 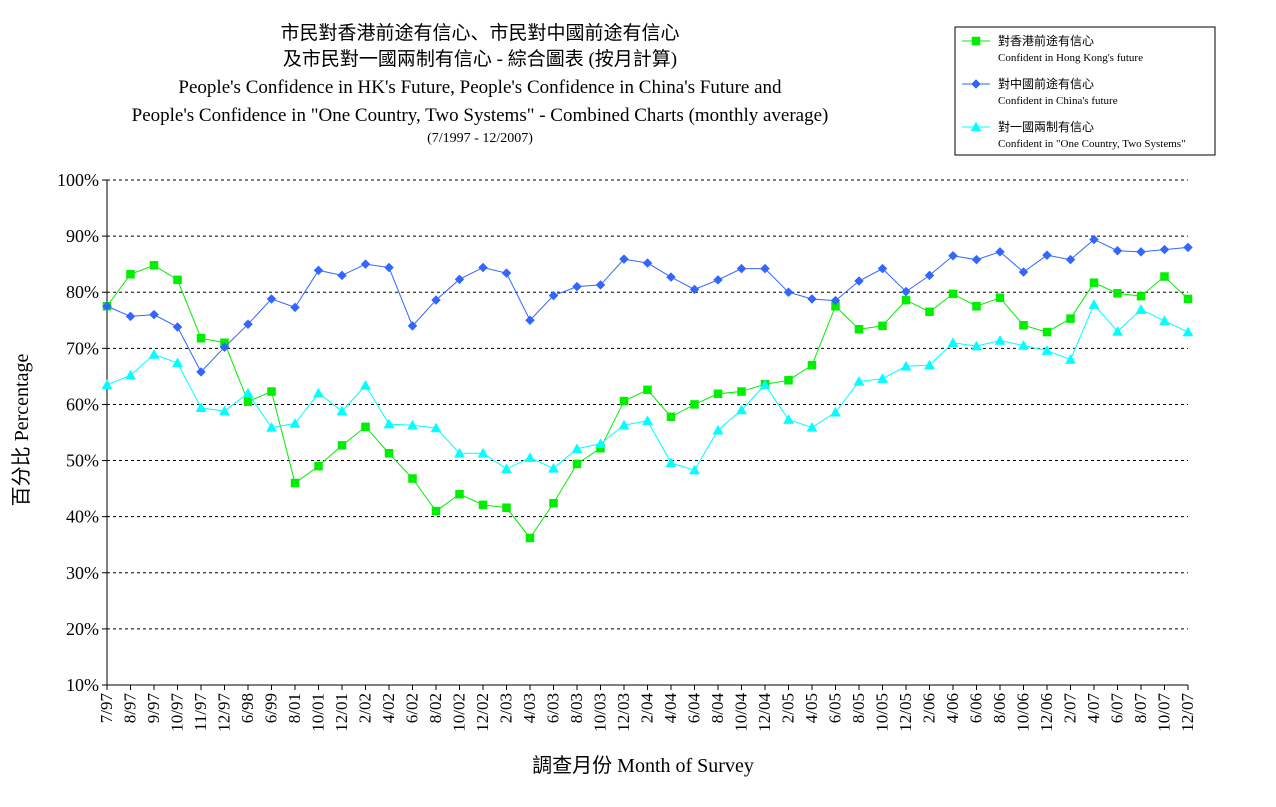 I want to click on y-tick-label: 40%, so click(x=82, y=517).